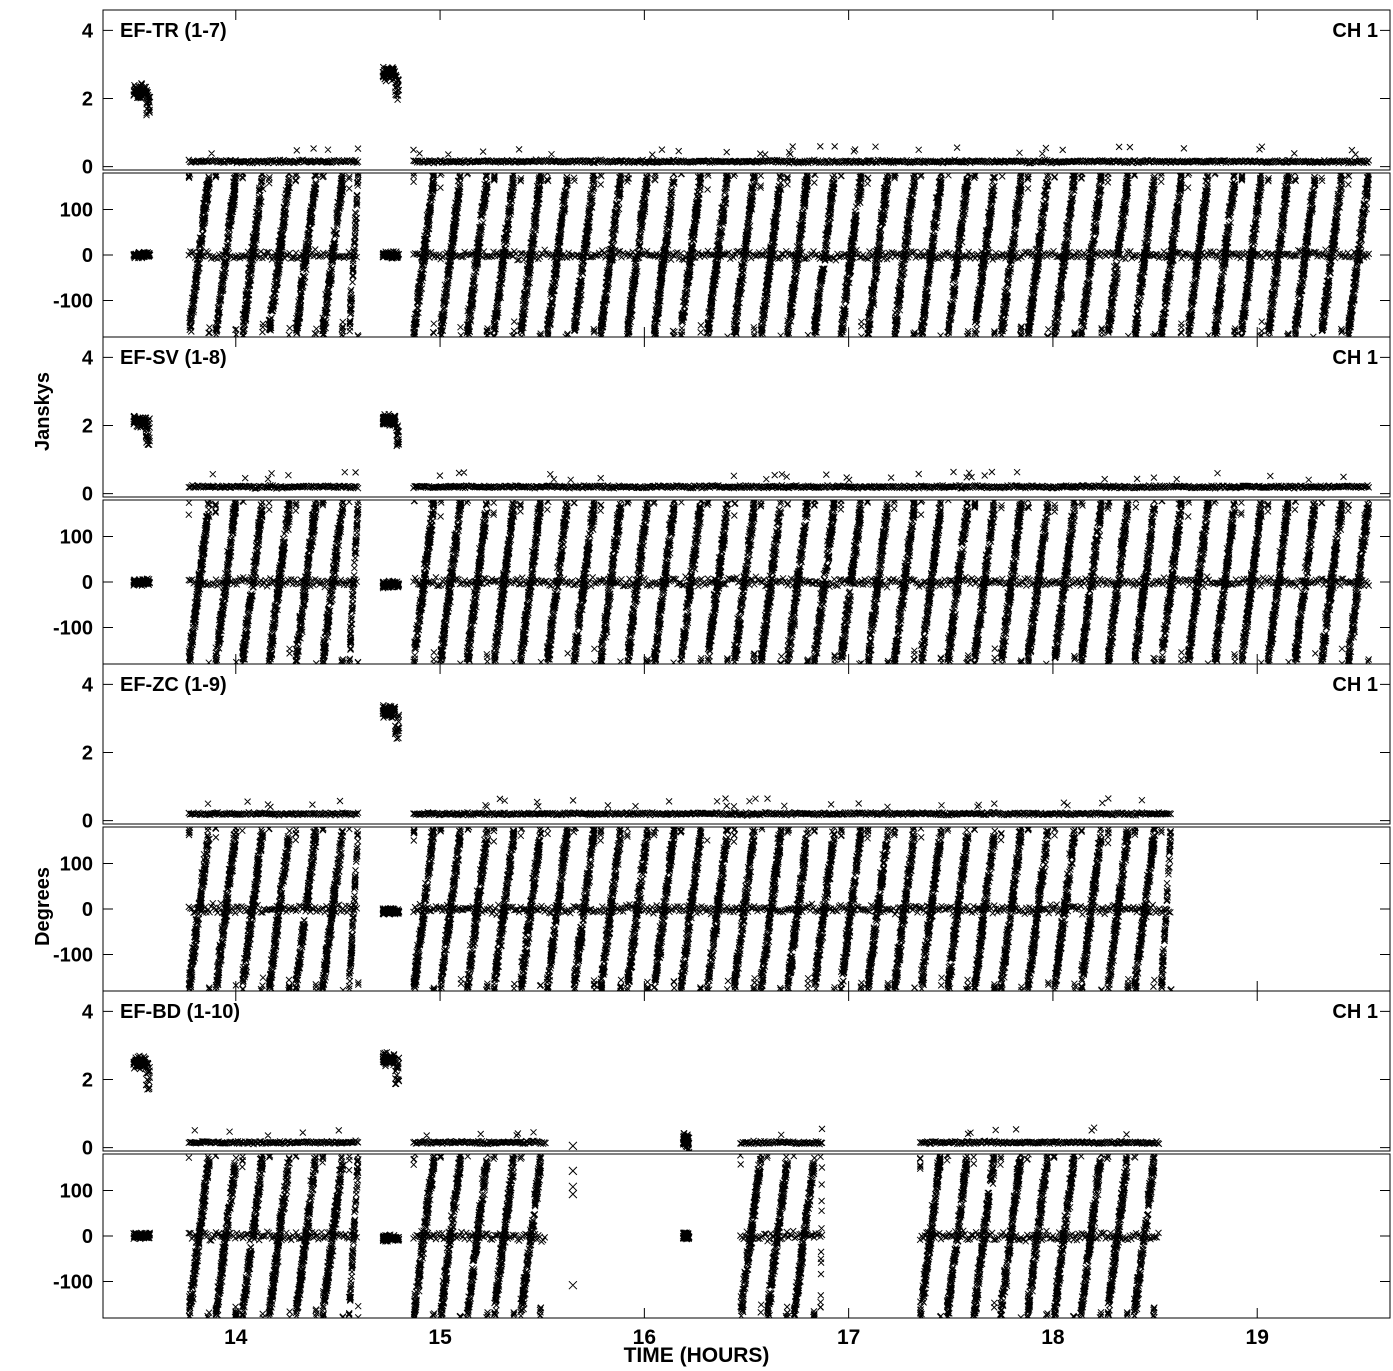 This screenshot has width=1393, height=1371. Describe the element at coordinates (42, 906) in the screenshot. I see `y-axis-label-phase: Degrees` at that location.